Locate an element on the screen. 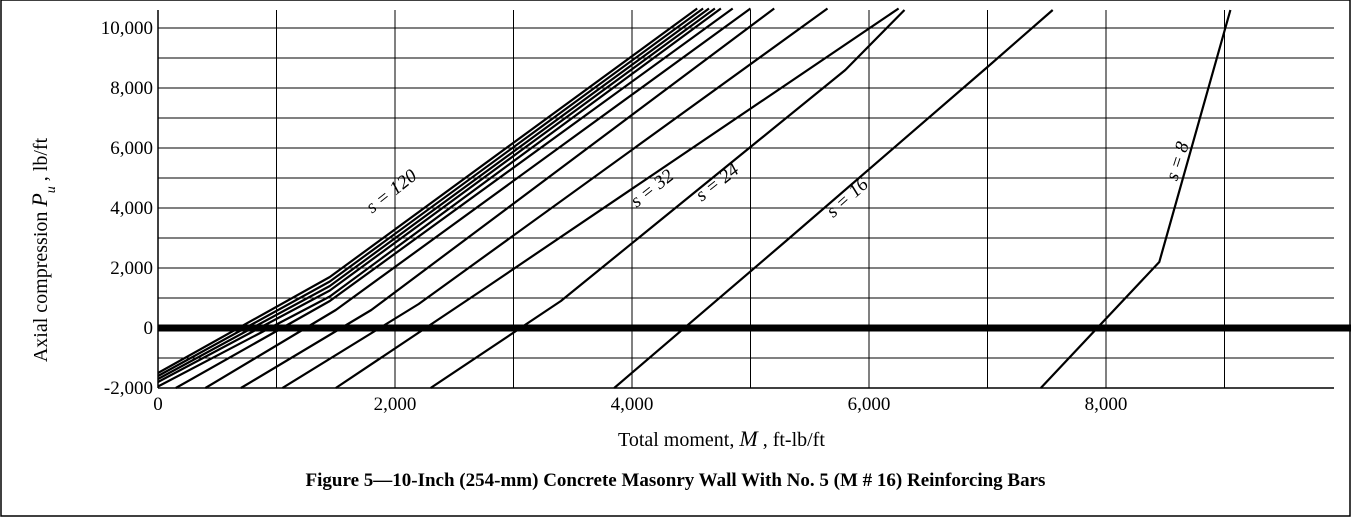 Image resolution: width=1351 pixels, height=517 pixels. x-axis-title: Total moment, M , ft-lb/ft is located at coordinates (721, 438).